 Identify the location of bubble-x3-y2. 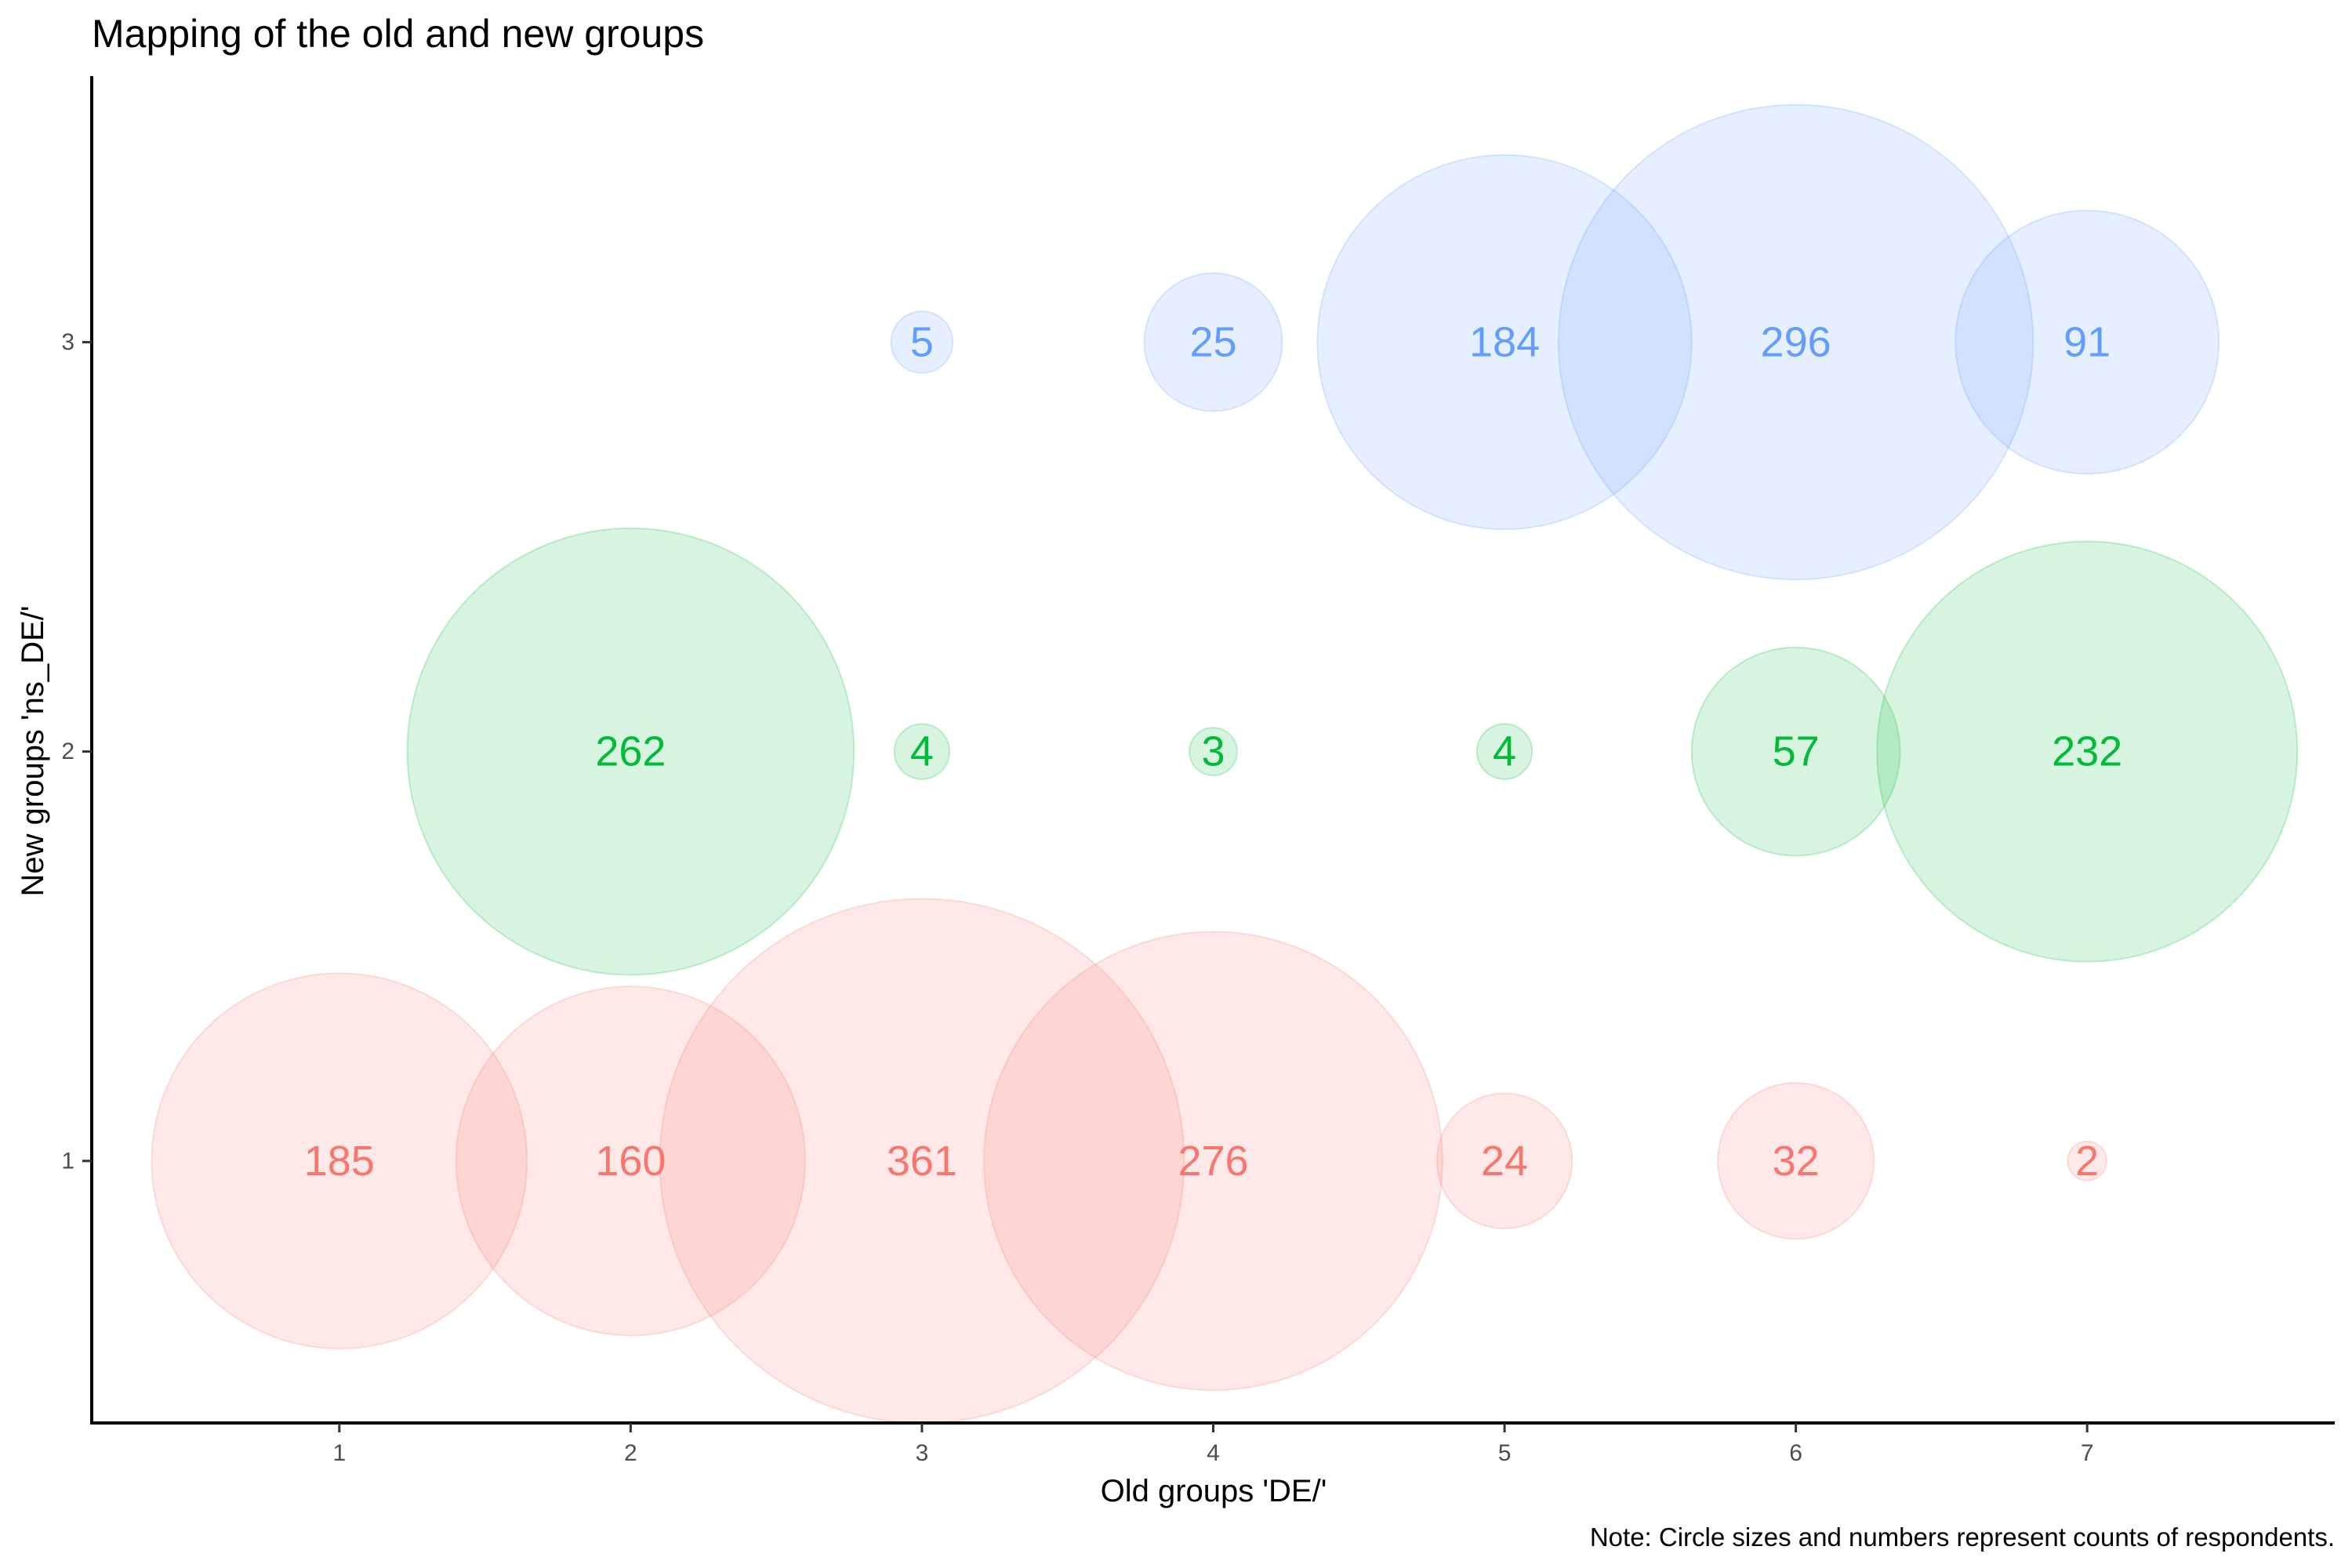
(922, 751).